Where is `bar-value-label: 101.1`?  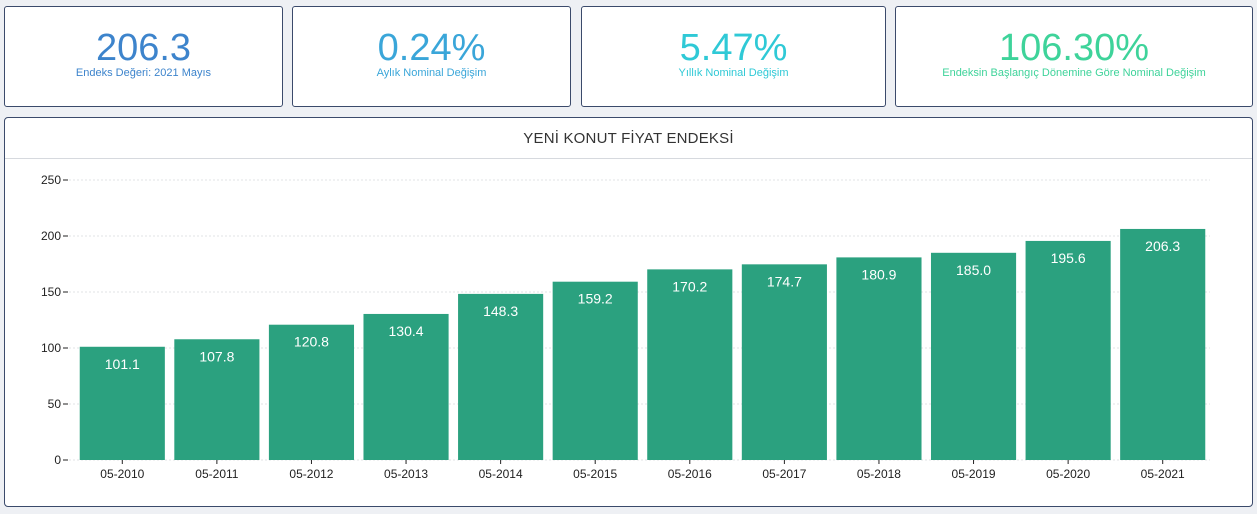 bar-value-label: 101.1 is located at coordinates (122, 364).